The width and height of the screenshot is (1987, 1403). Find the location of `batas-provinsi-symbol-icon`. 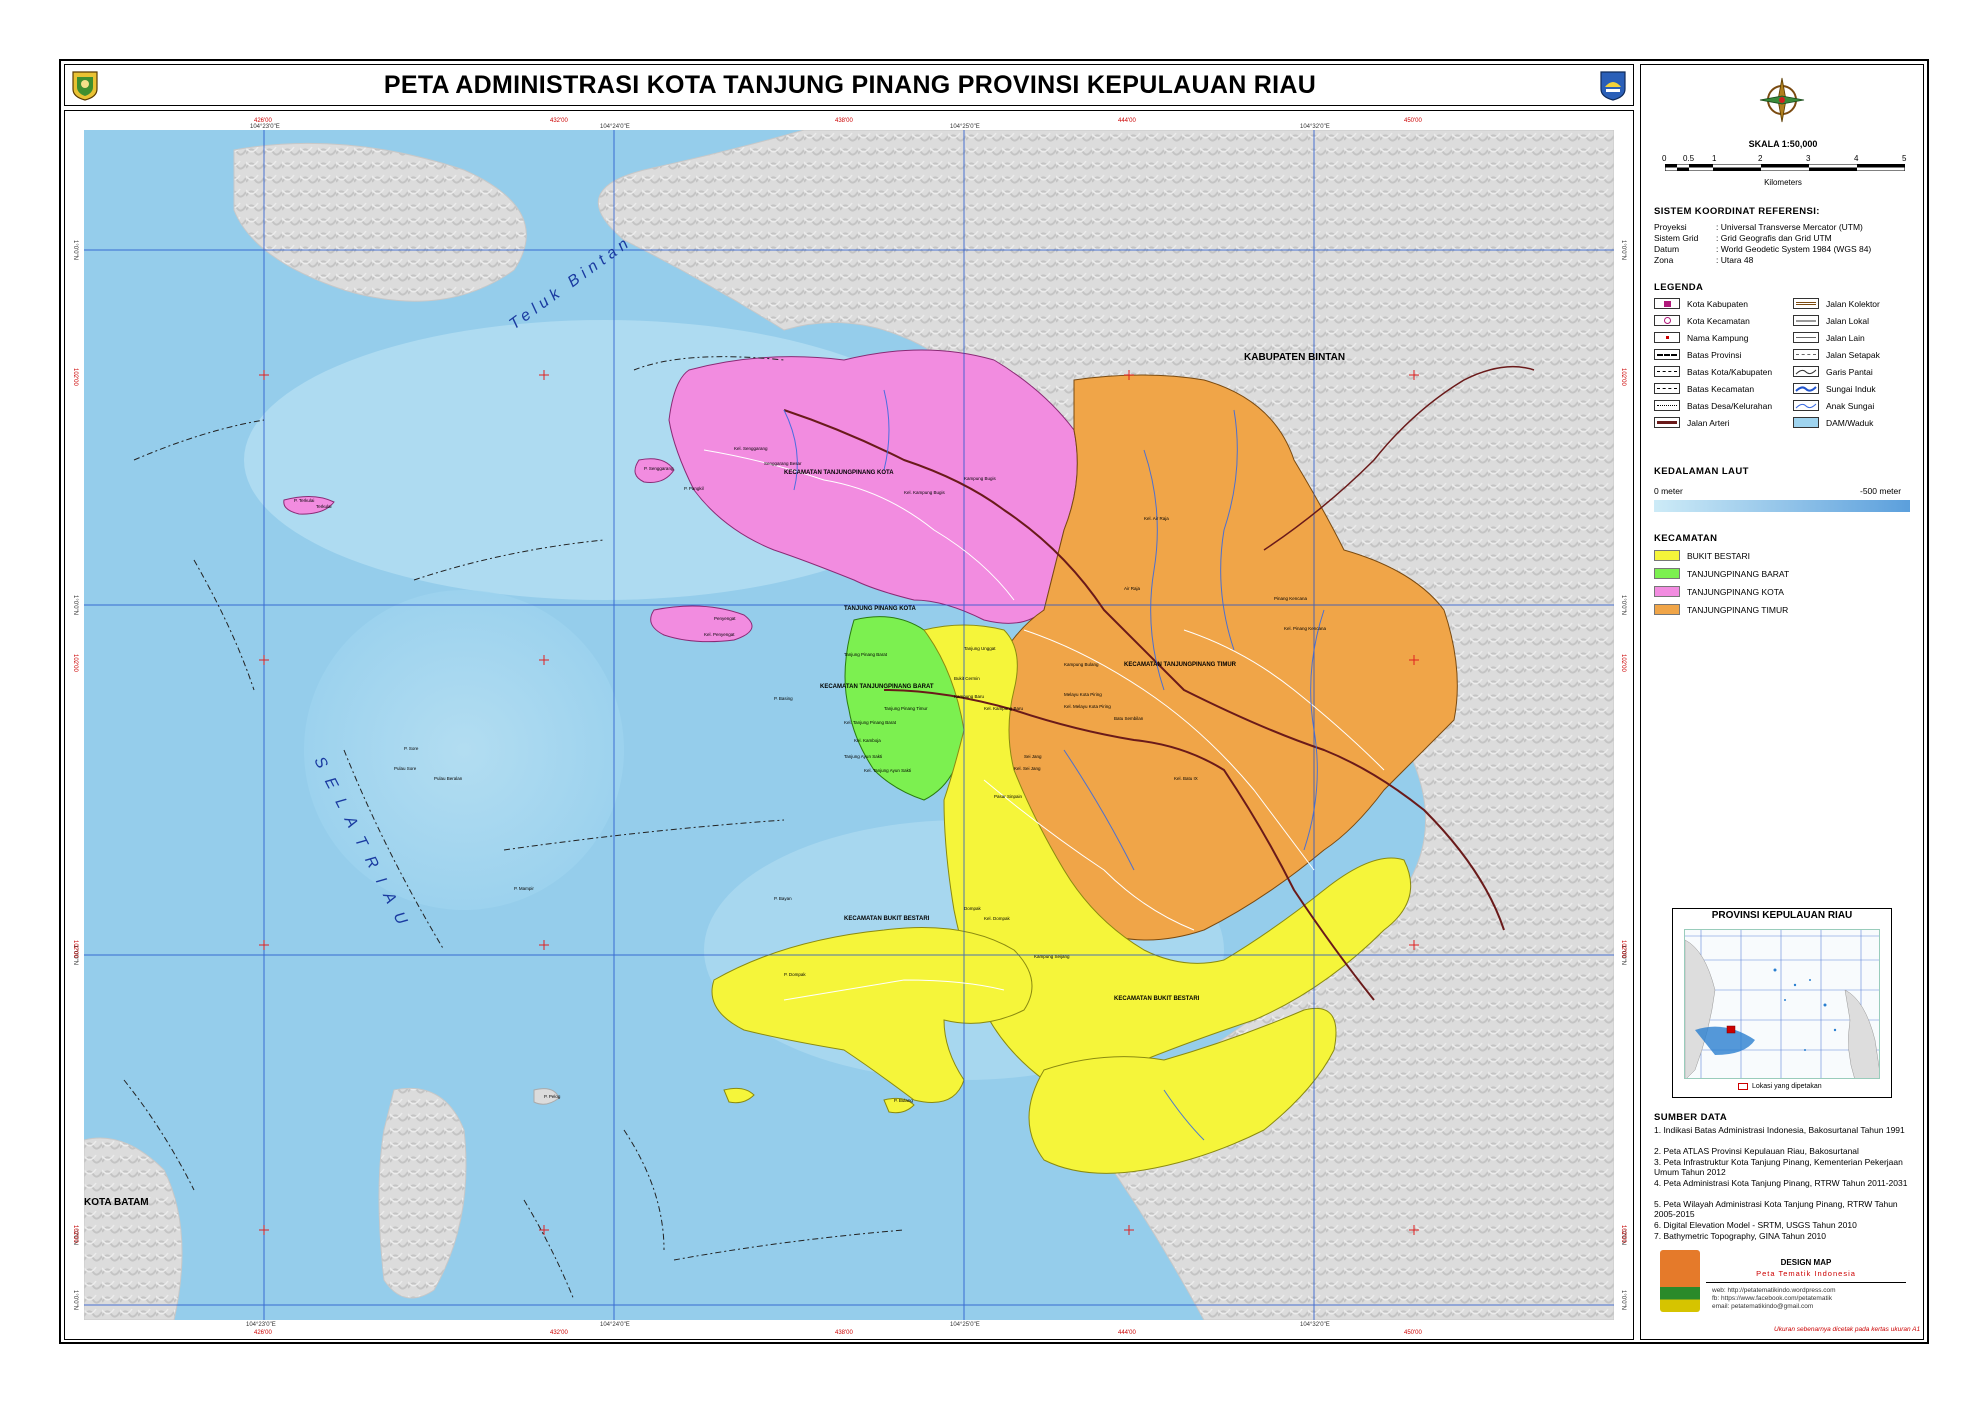

batas-provinsi-symbol-icon is located at coordinates (1667, 354).